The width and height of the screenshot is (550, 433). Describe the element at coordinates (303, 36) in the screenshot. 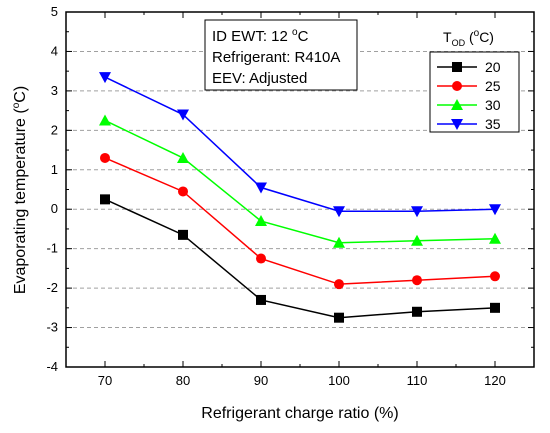

I see `annotation-line-1-post: C` at that location.